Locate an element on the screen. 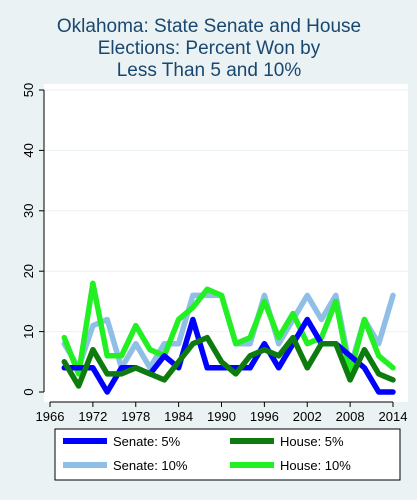 The height and width of the screenshot is (500, 417). x-tick-label-1966: 1966 is located at coordinates (50, 416).